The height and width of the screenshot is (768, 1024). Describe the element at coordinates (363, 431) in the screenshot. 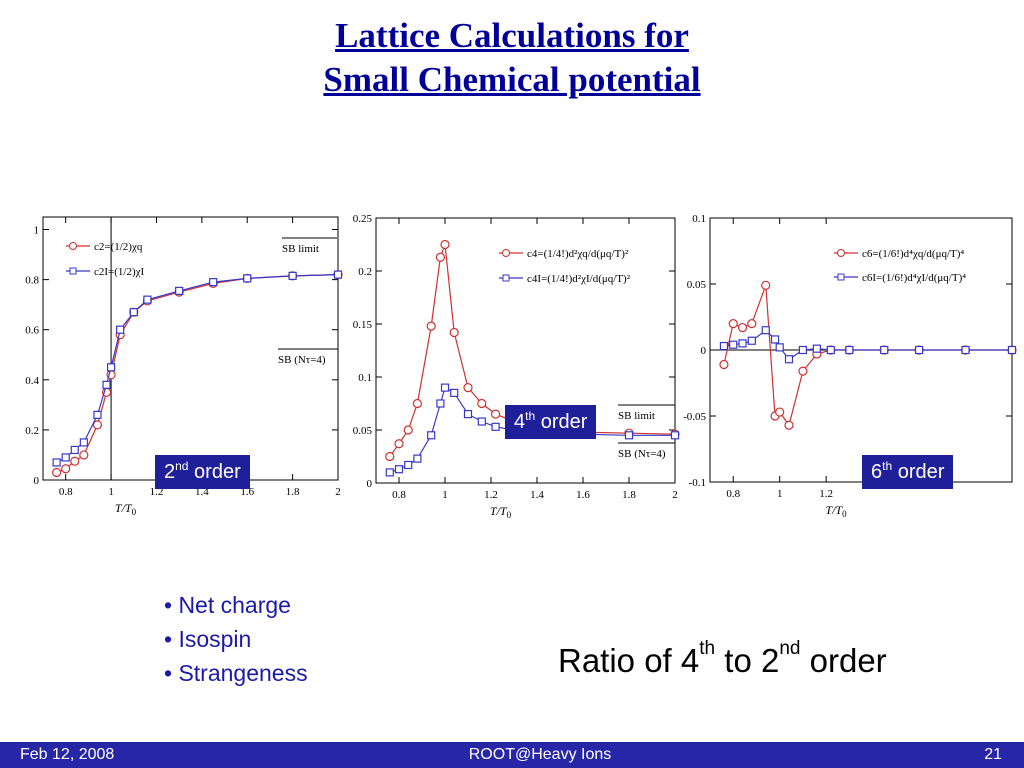

I see `y-tick-label: 0.05` at that location.